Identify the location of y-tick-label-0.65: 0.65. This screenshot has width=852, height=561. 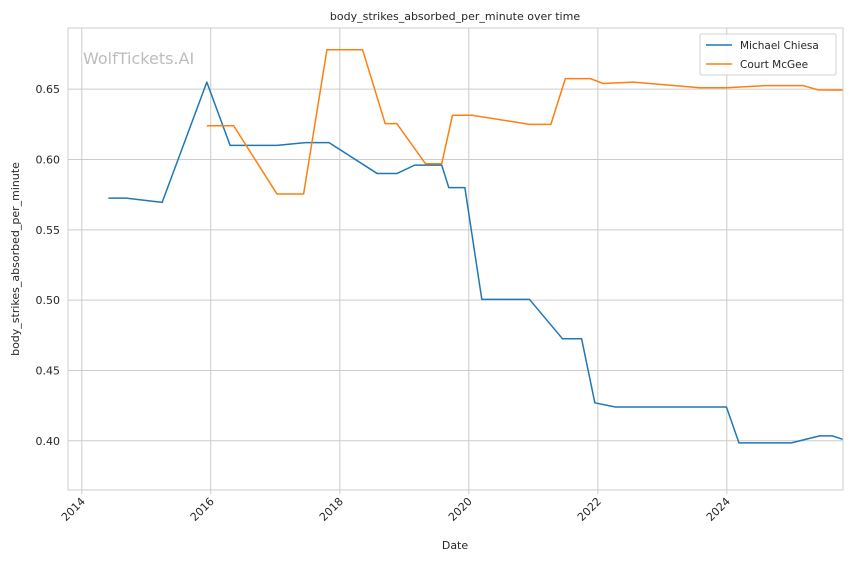
(48, 89).